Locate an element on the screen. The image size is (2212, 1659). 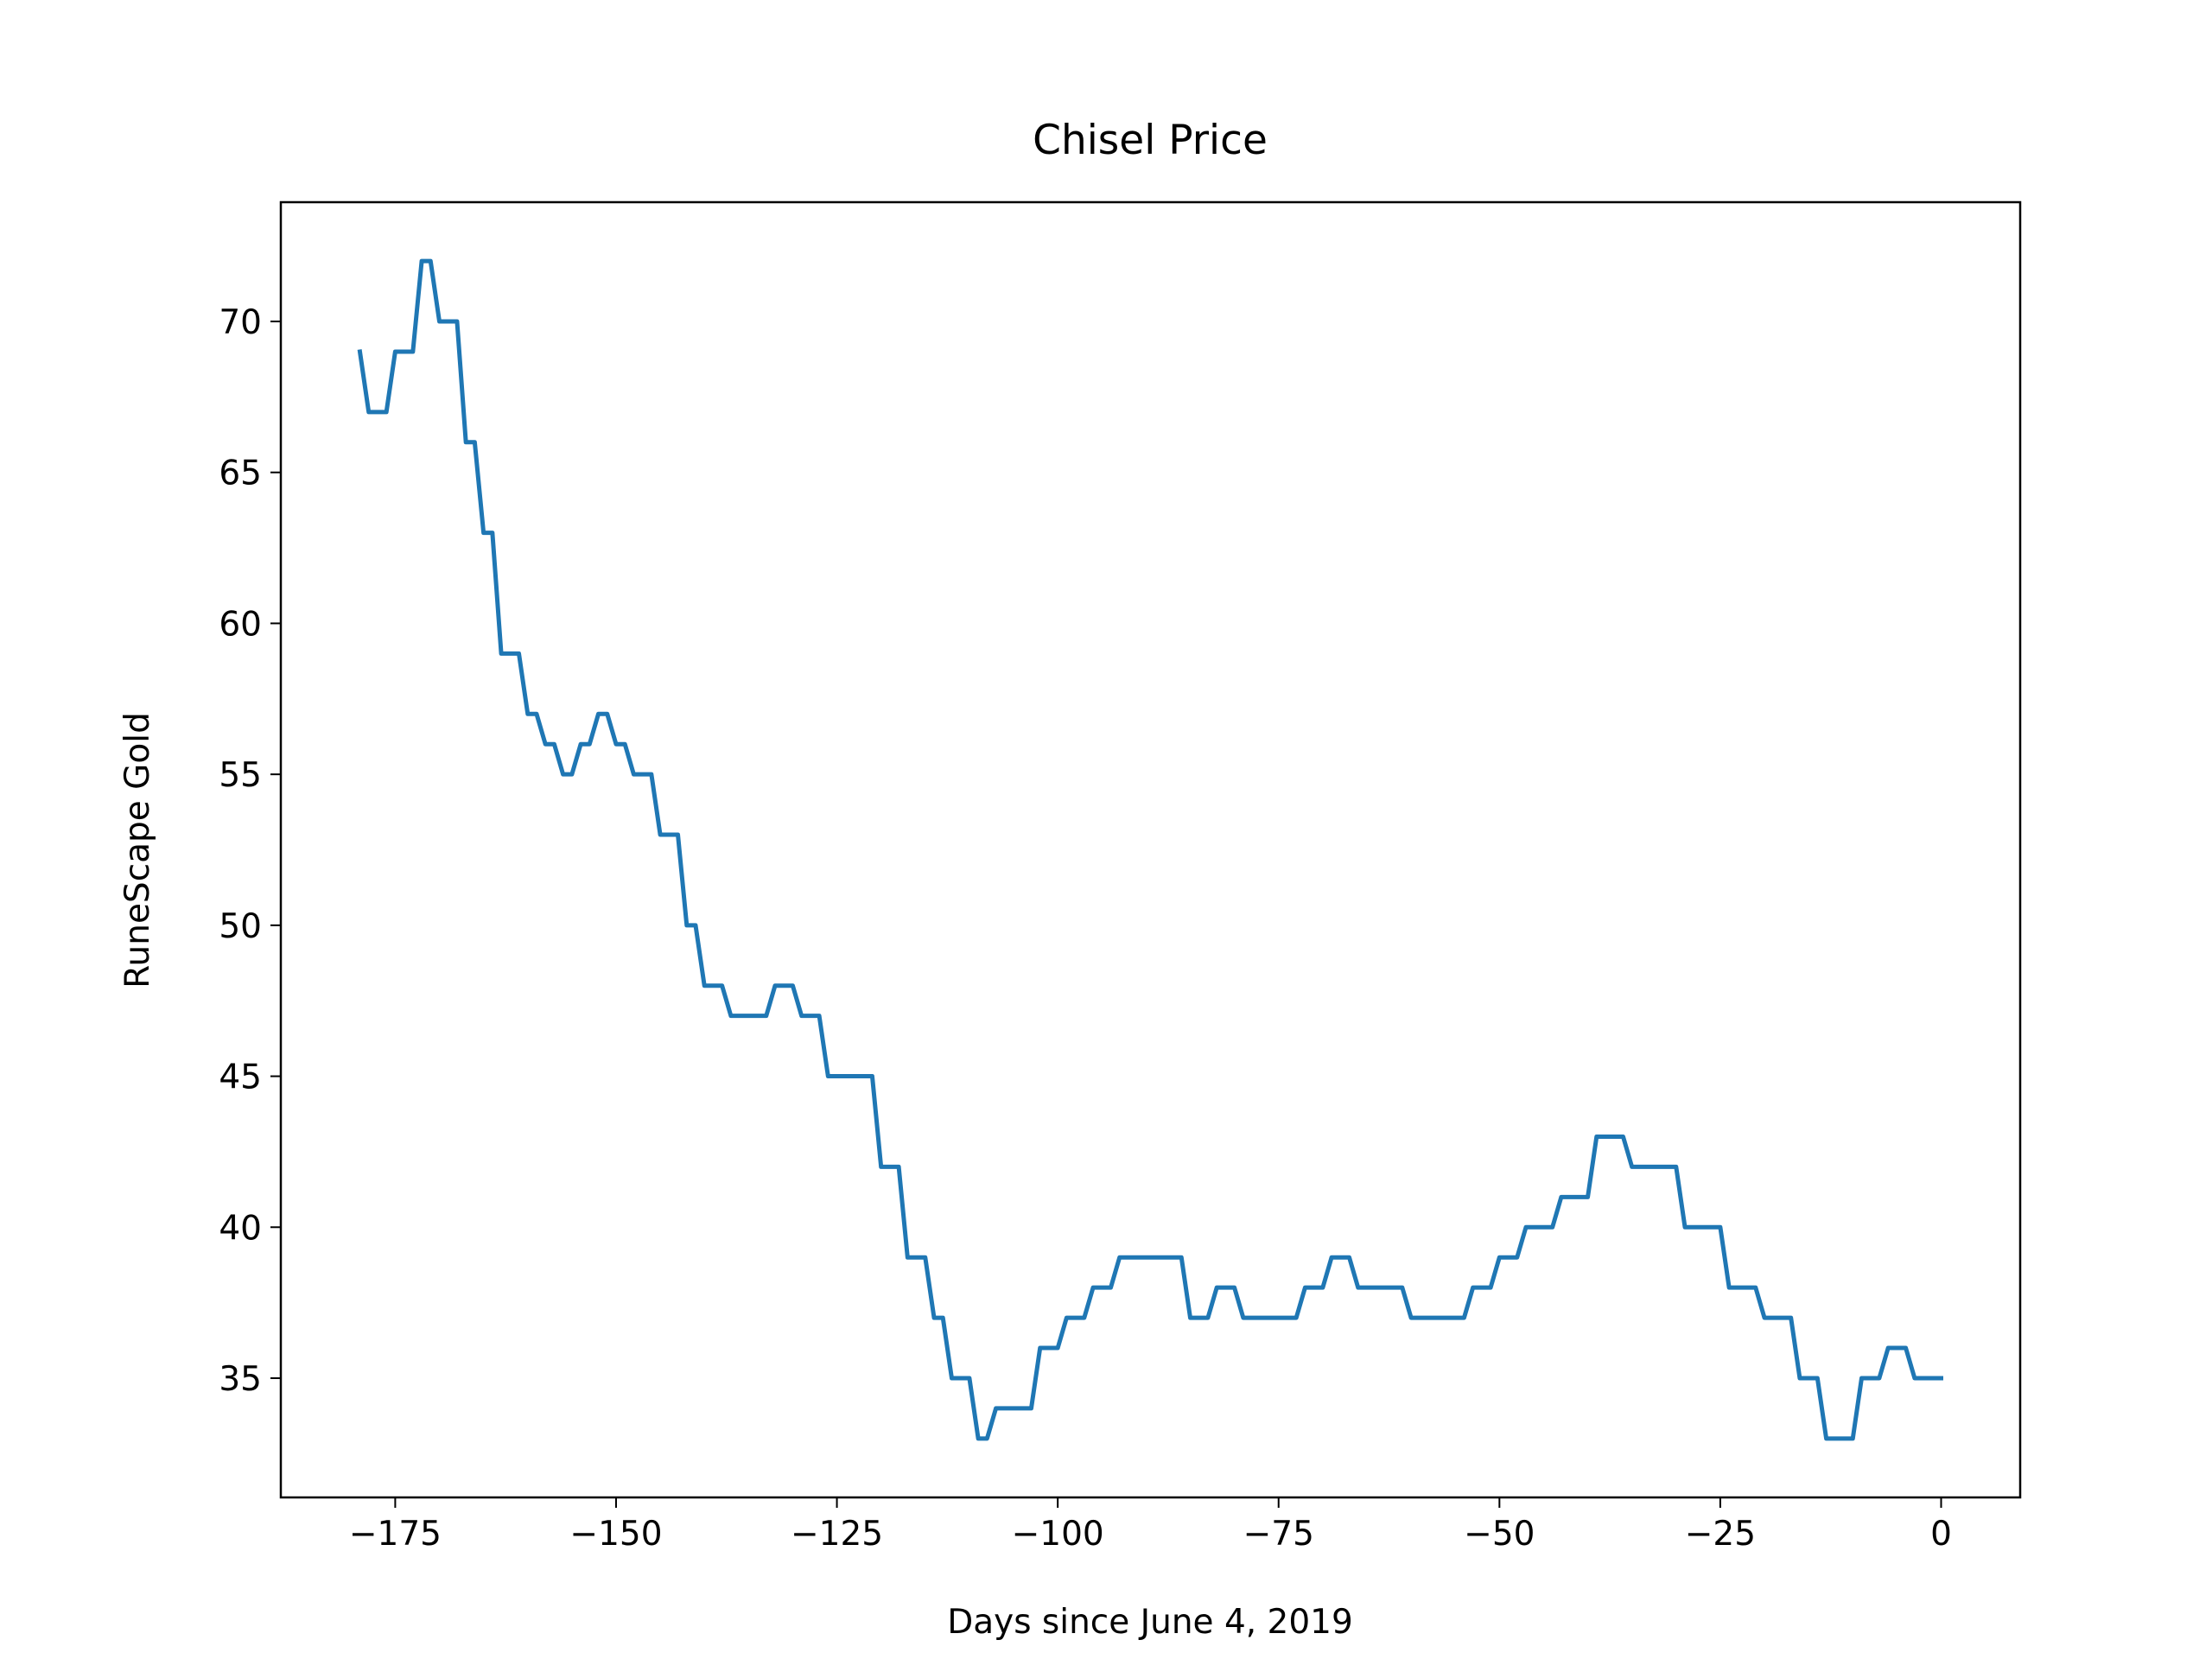
y-tick-label: 60 is located at coordinates (240, 624).